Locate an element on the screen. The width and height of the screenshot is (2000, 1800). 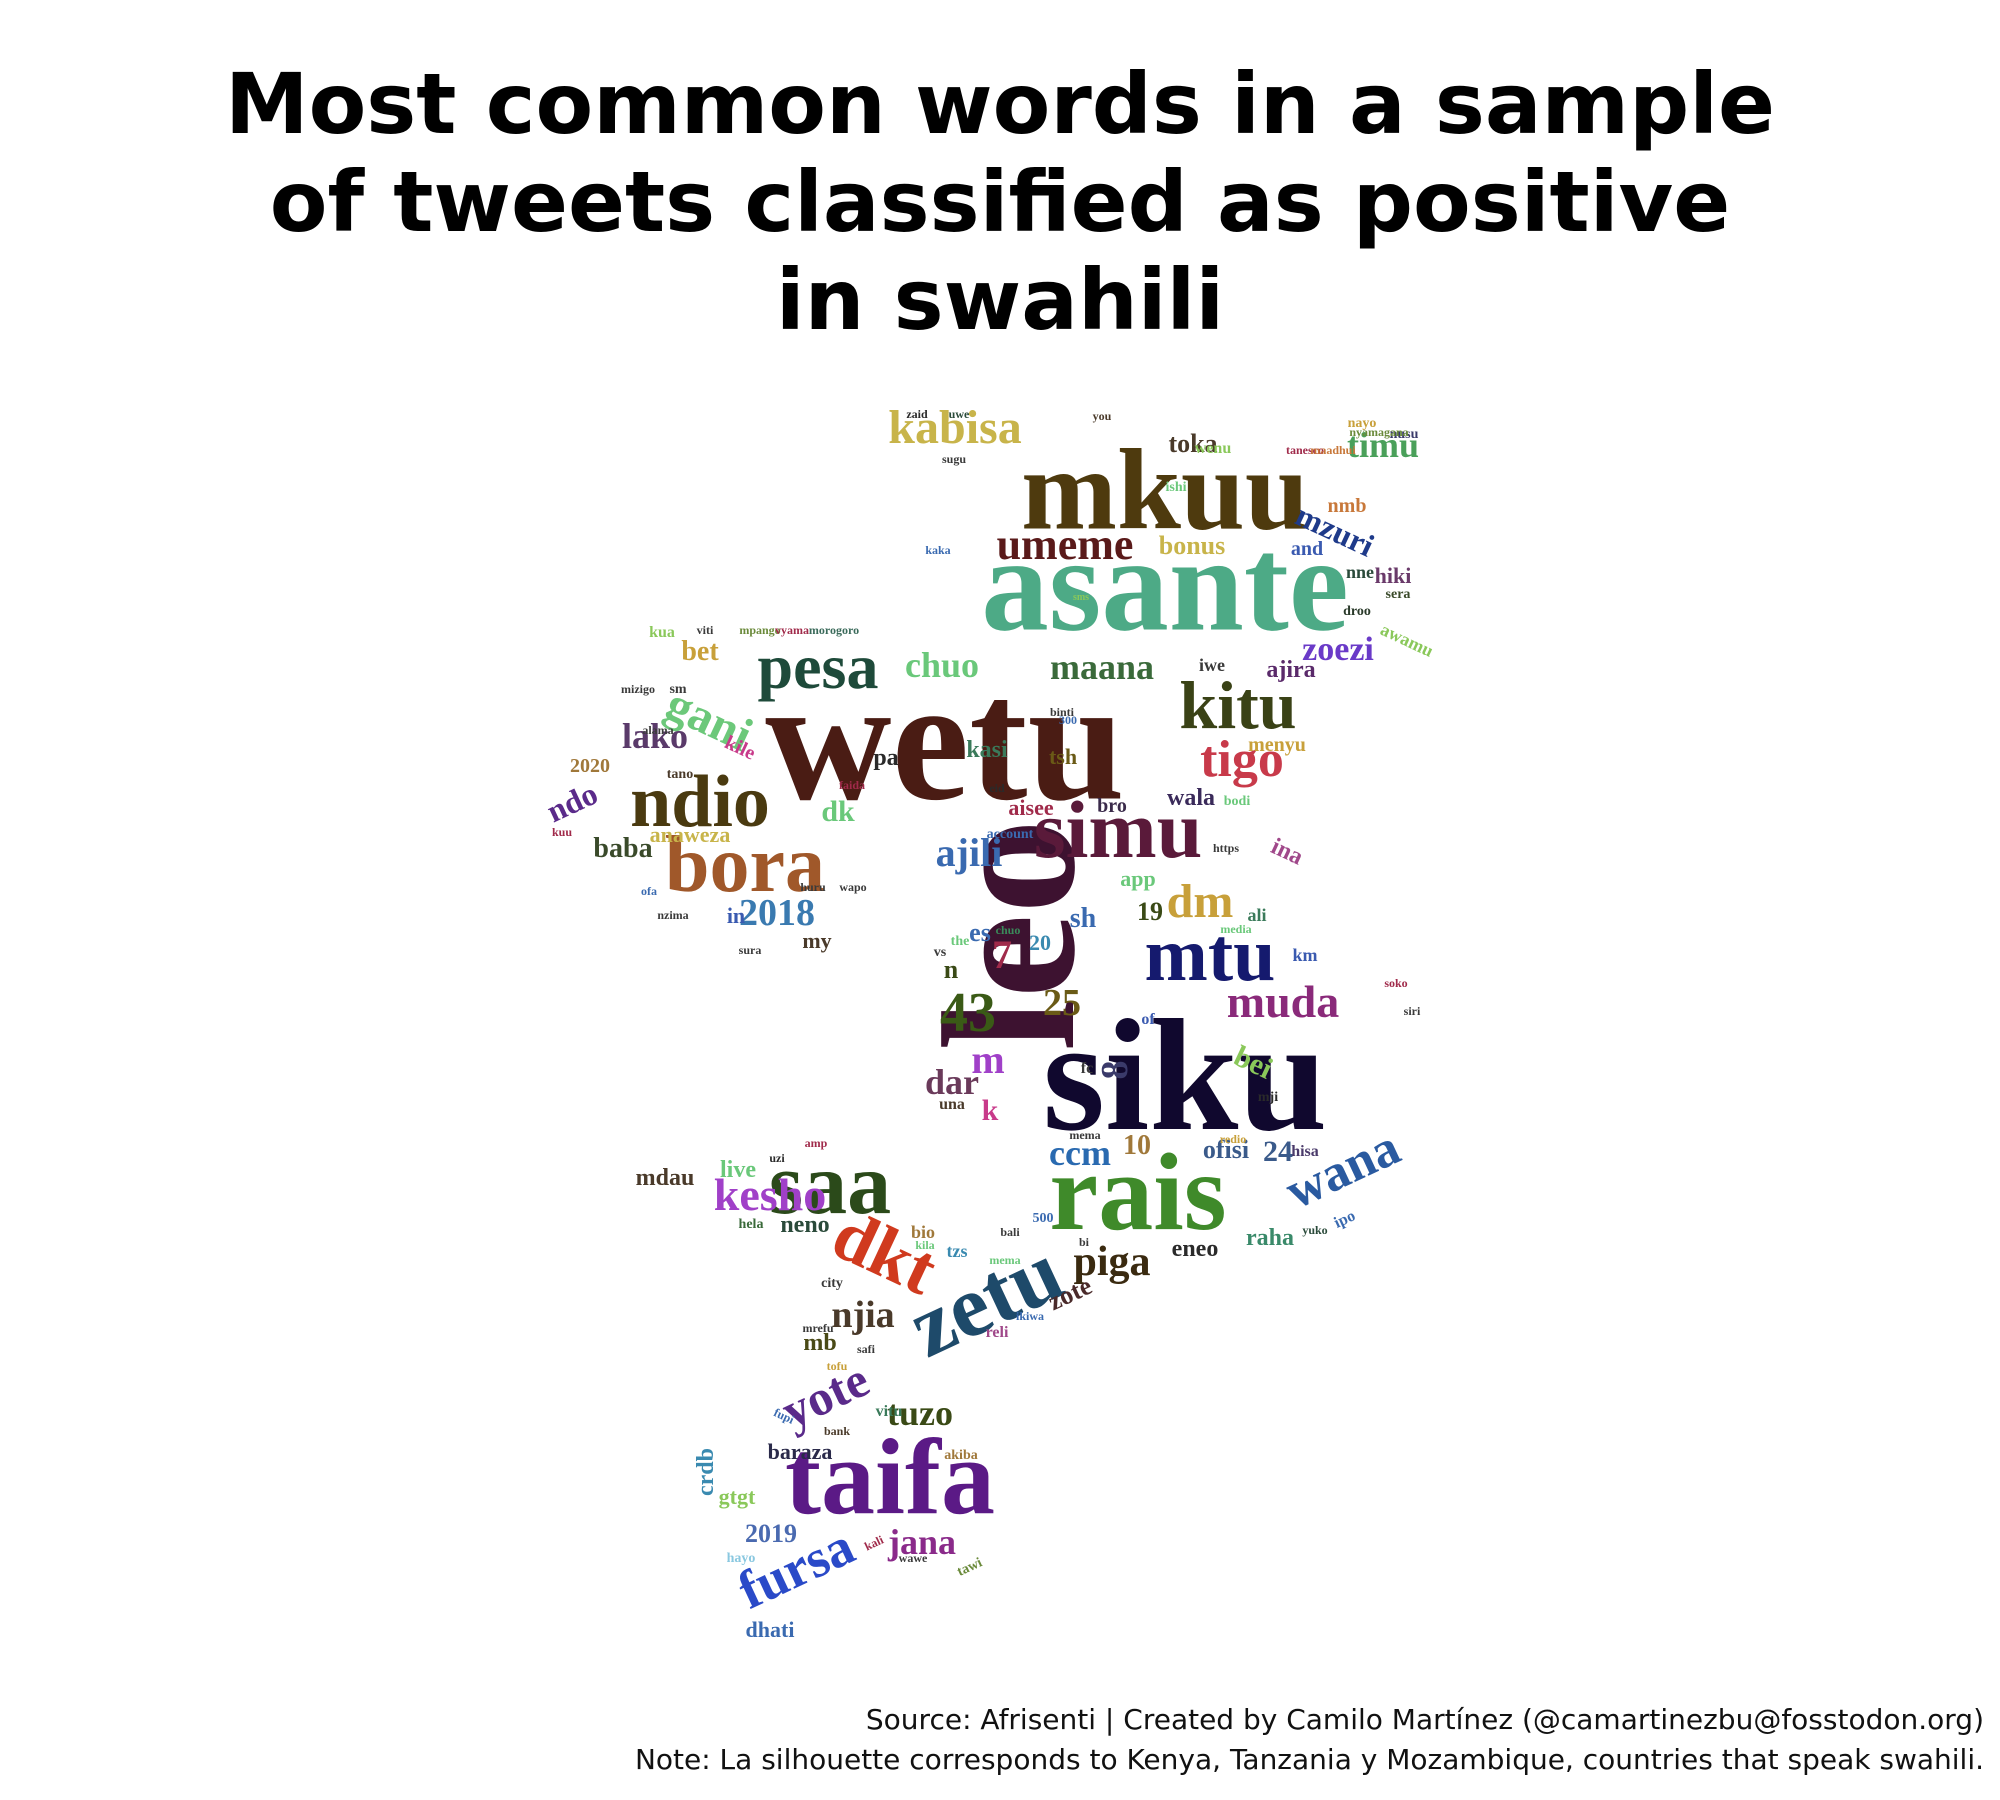
word-91: droo is located at coordinates (1357, 611).